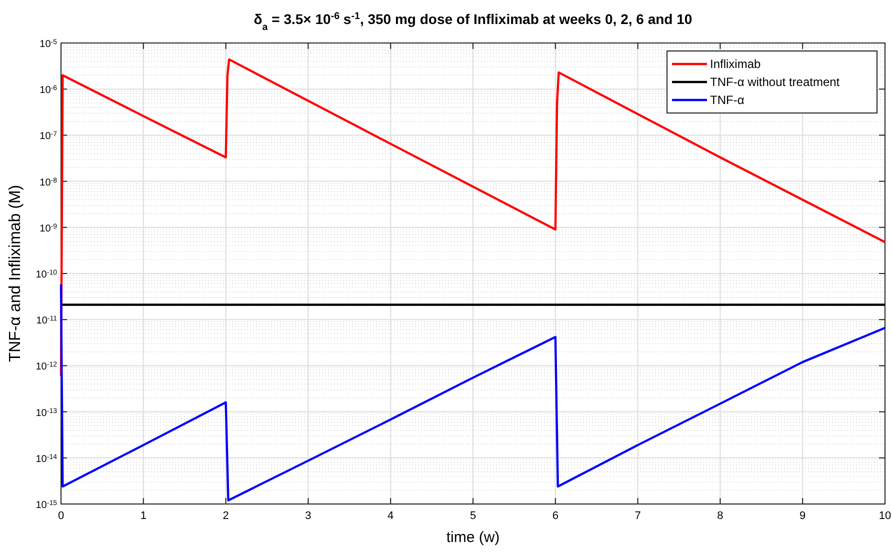  Describe the element at coordinates (143, 516) in the screenshot. I see `x-tick-label: 1` at that location.